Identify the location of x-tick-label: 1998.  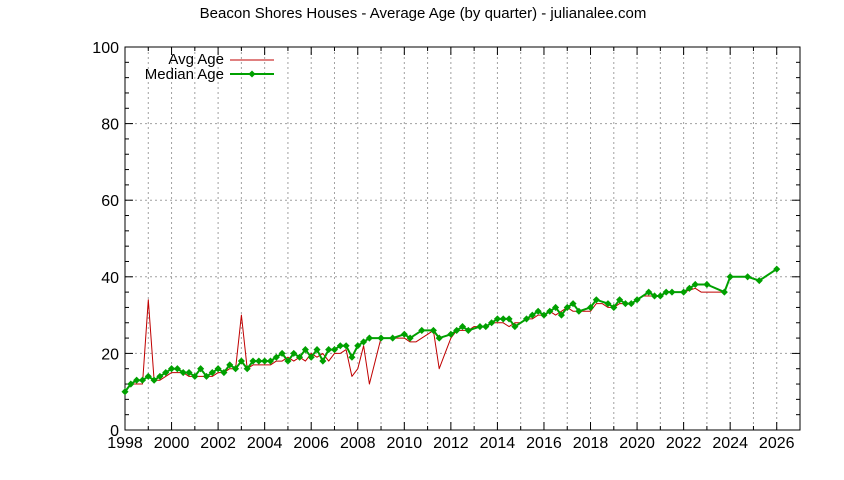
(125, 443).